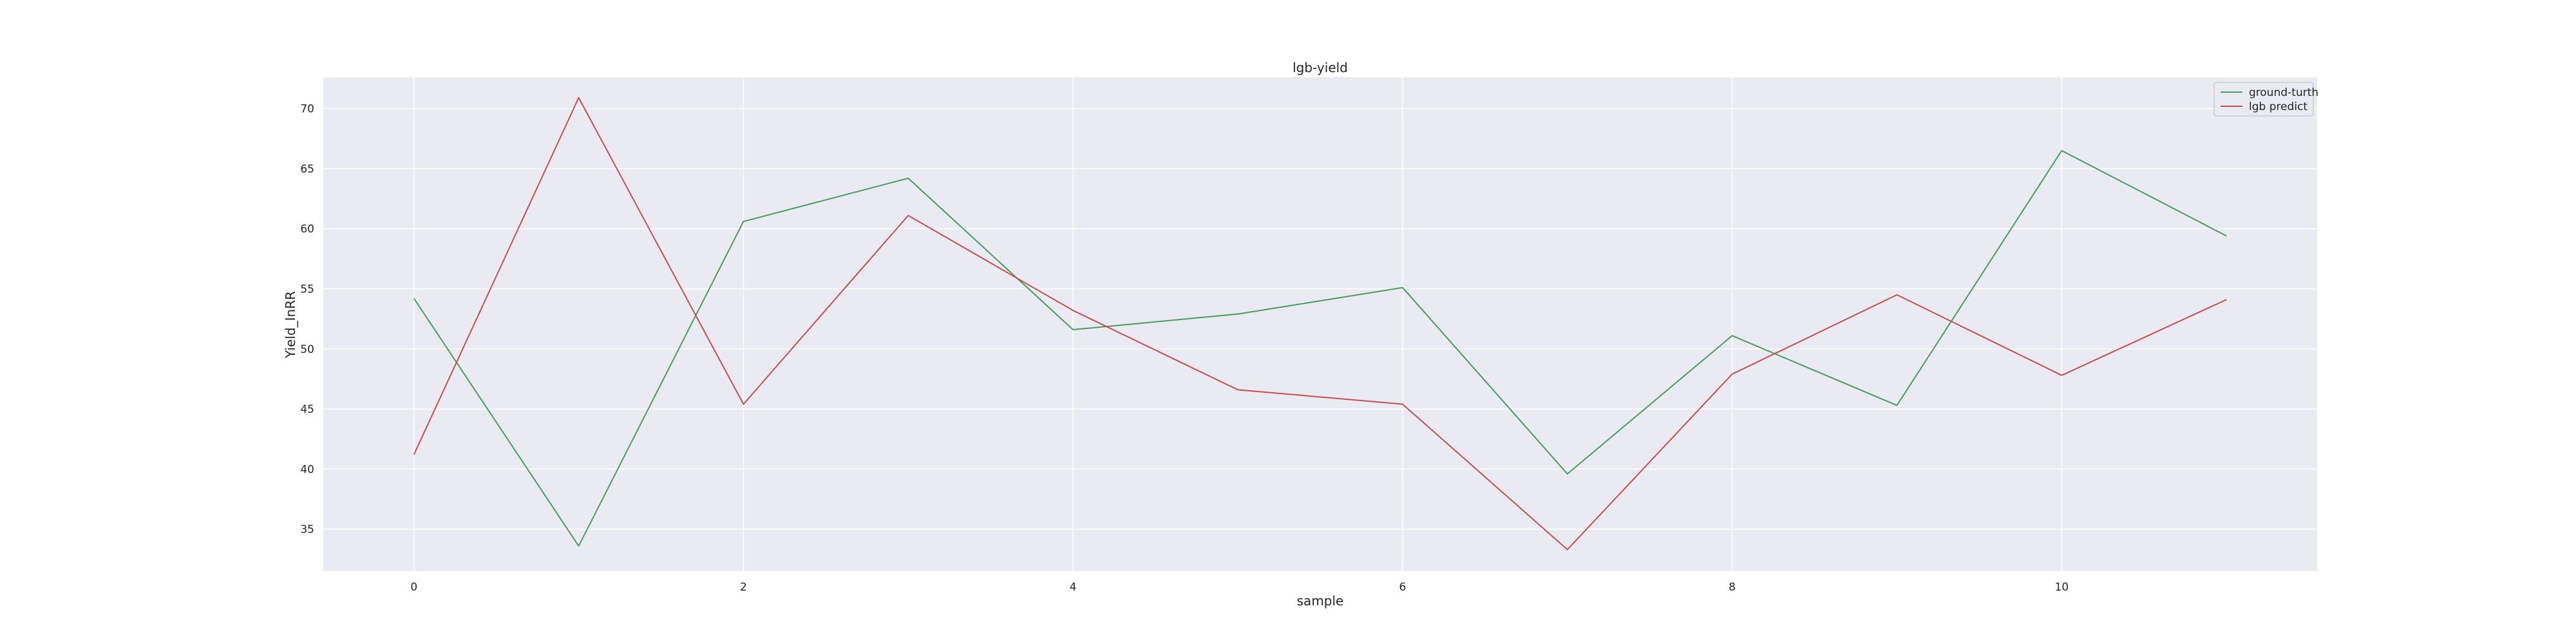 This screenshot has width=2576, height=644. What do you see at coordinates (1073, 587) in the screenshot?
I see `x-tick-label: 4` at bounding box center [1073, 587].